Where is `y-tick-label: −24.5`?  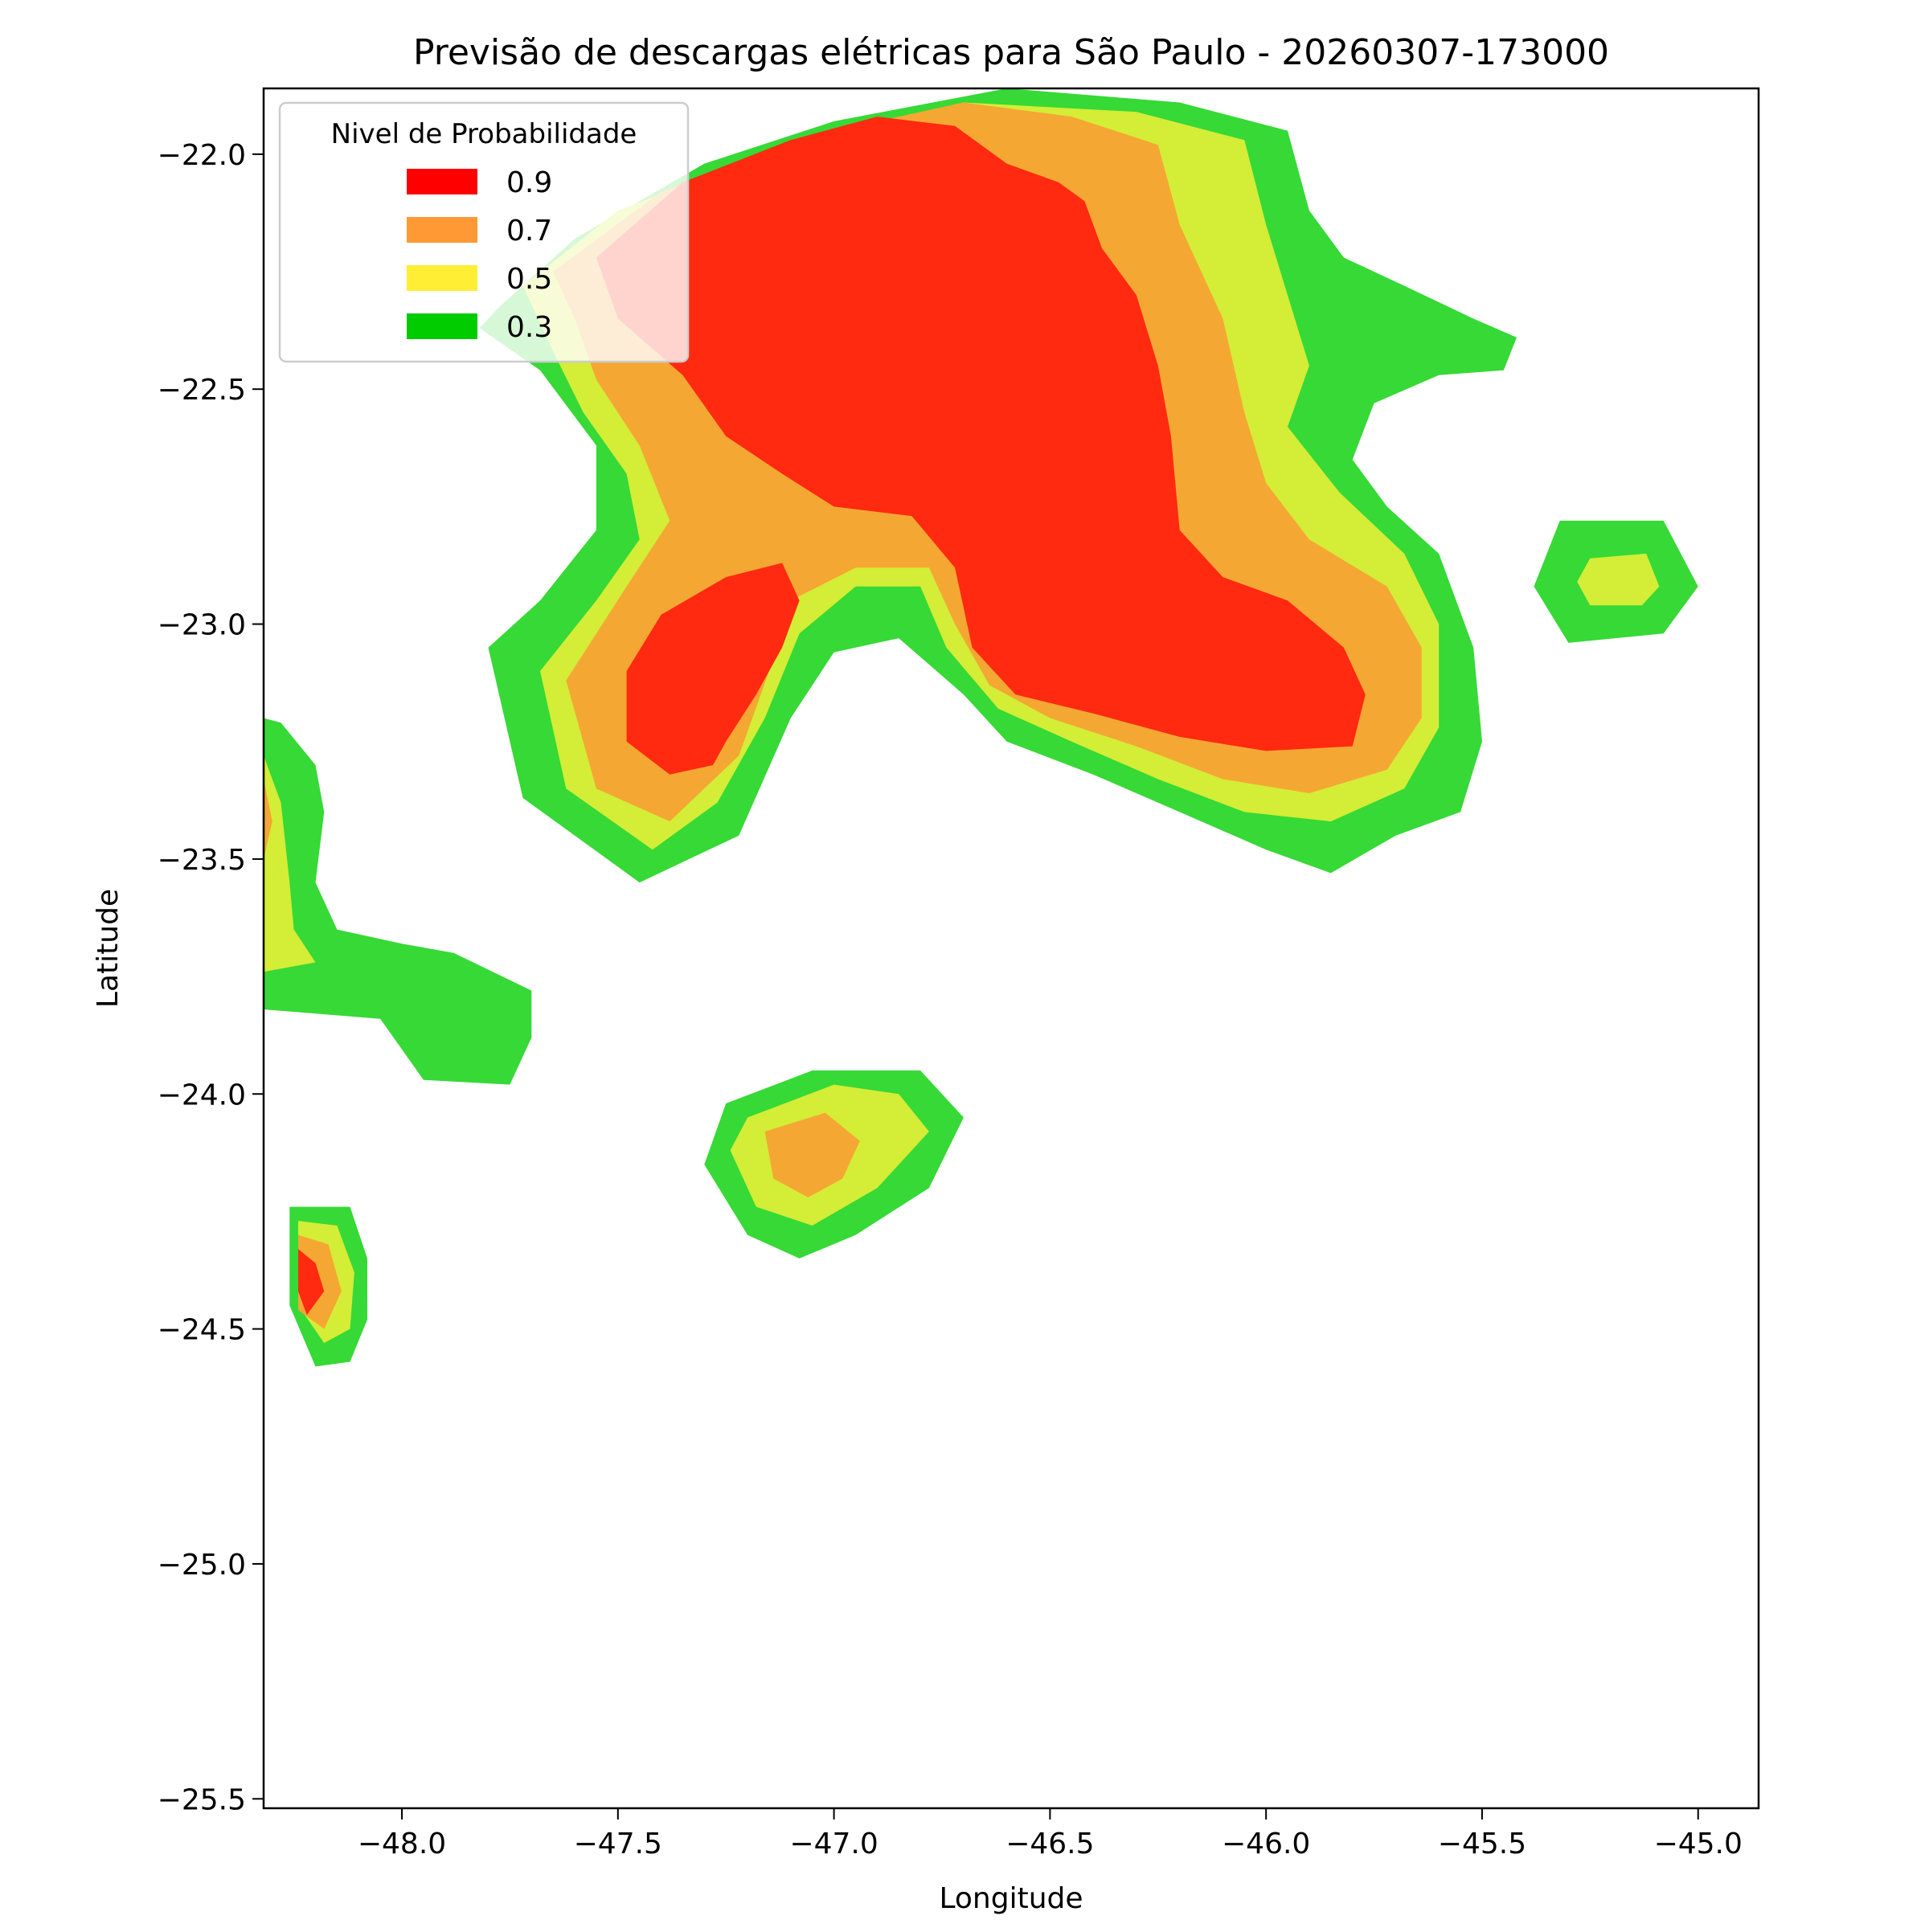 y-tick-label: −24.5 is located at coordinates (202, 1330).